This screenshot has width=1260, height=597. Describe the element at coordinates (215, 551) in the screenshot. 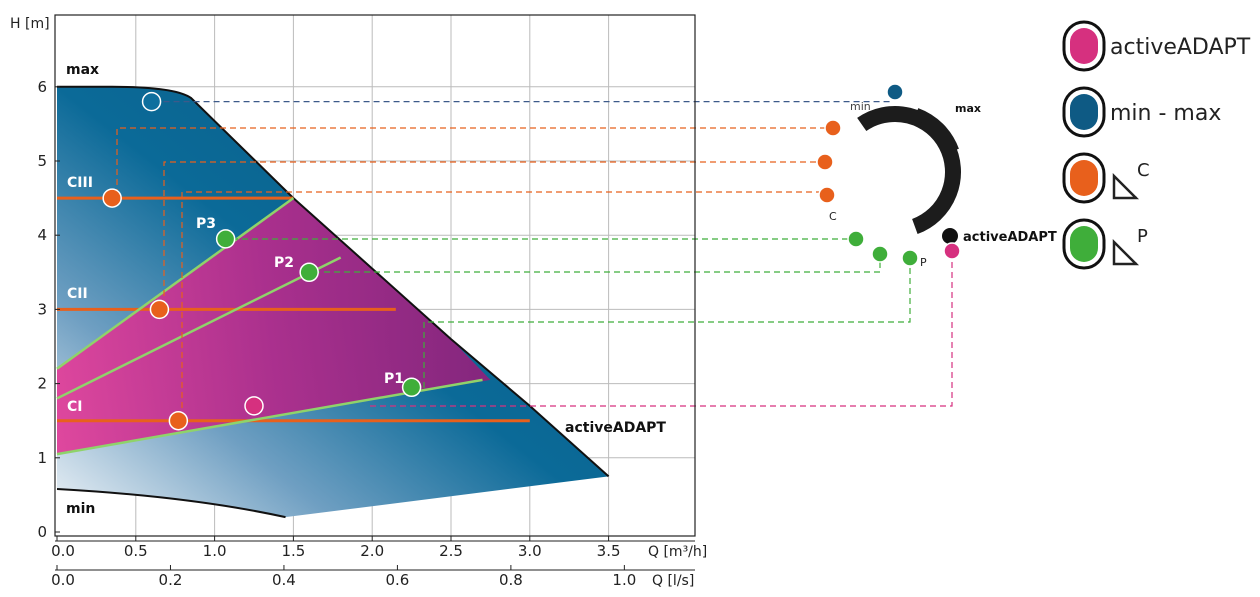

I see `x-tick-label: 1.0` at that location.